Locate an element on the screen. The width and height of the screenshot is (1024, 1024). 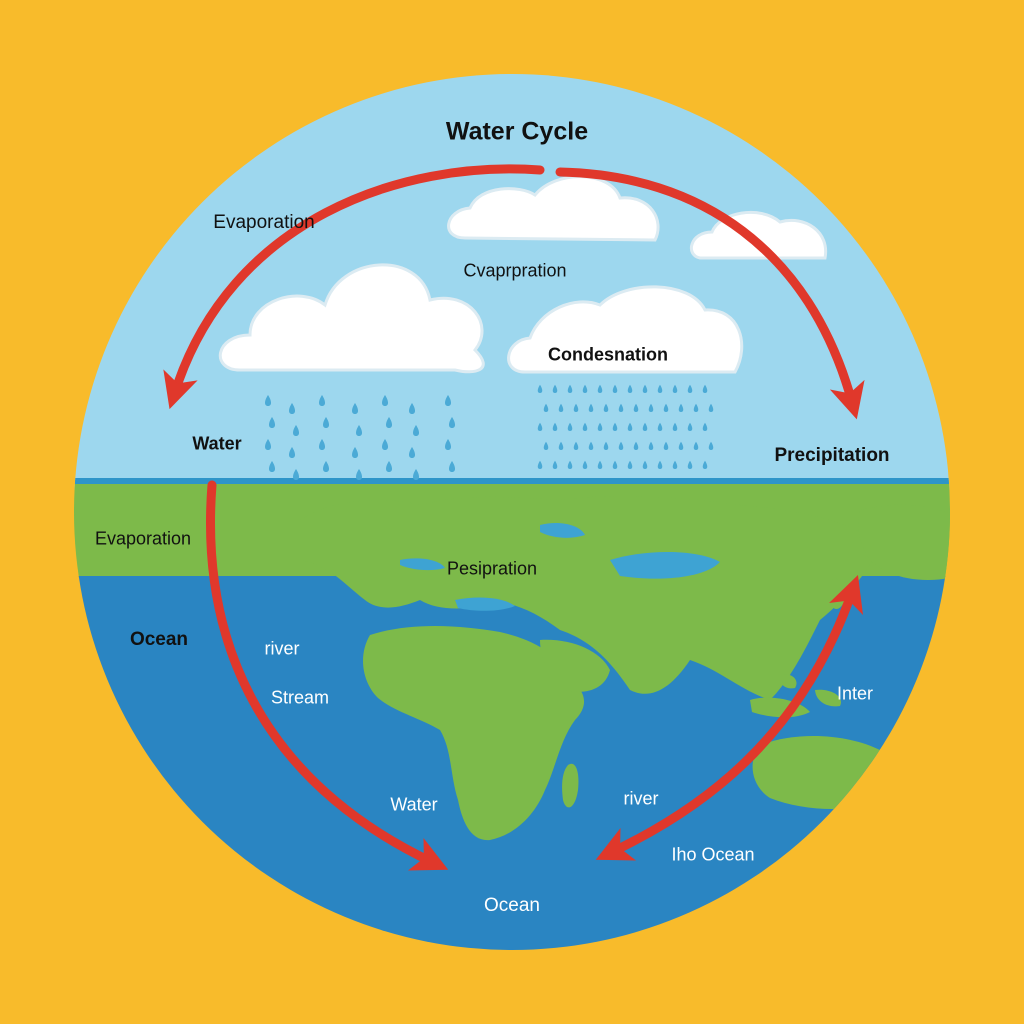
cycle-arrow-left-down is located at coordinates (327, 675).